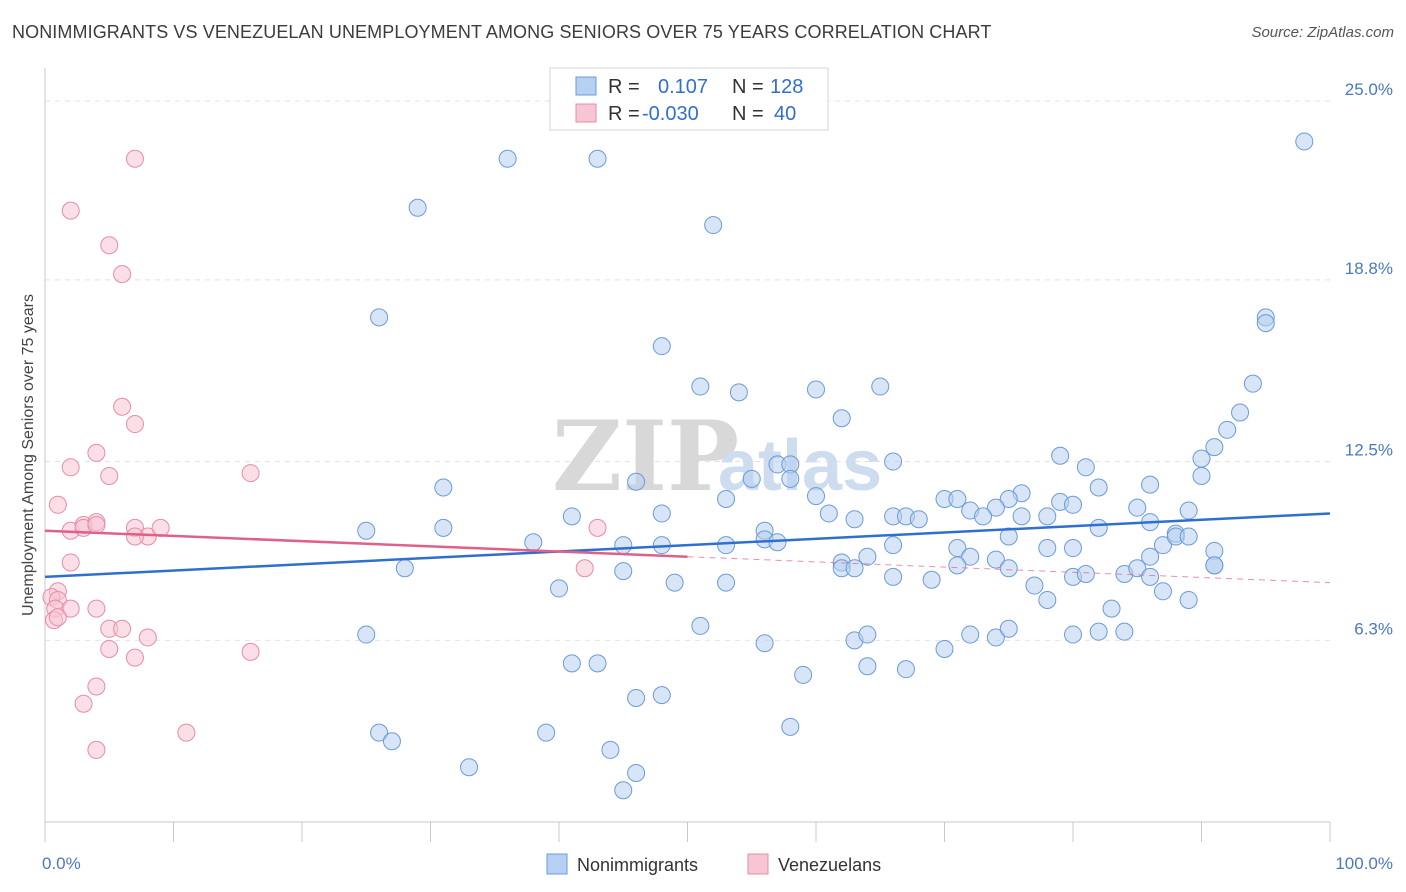  I want to click on series-legend: Nonimmigrants Venezuelans, so click(713, 864).